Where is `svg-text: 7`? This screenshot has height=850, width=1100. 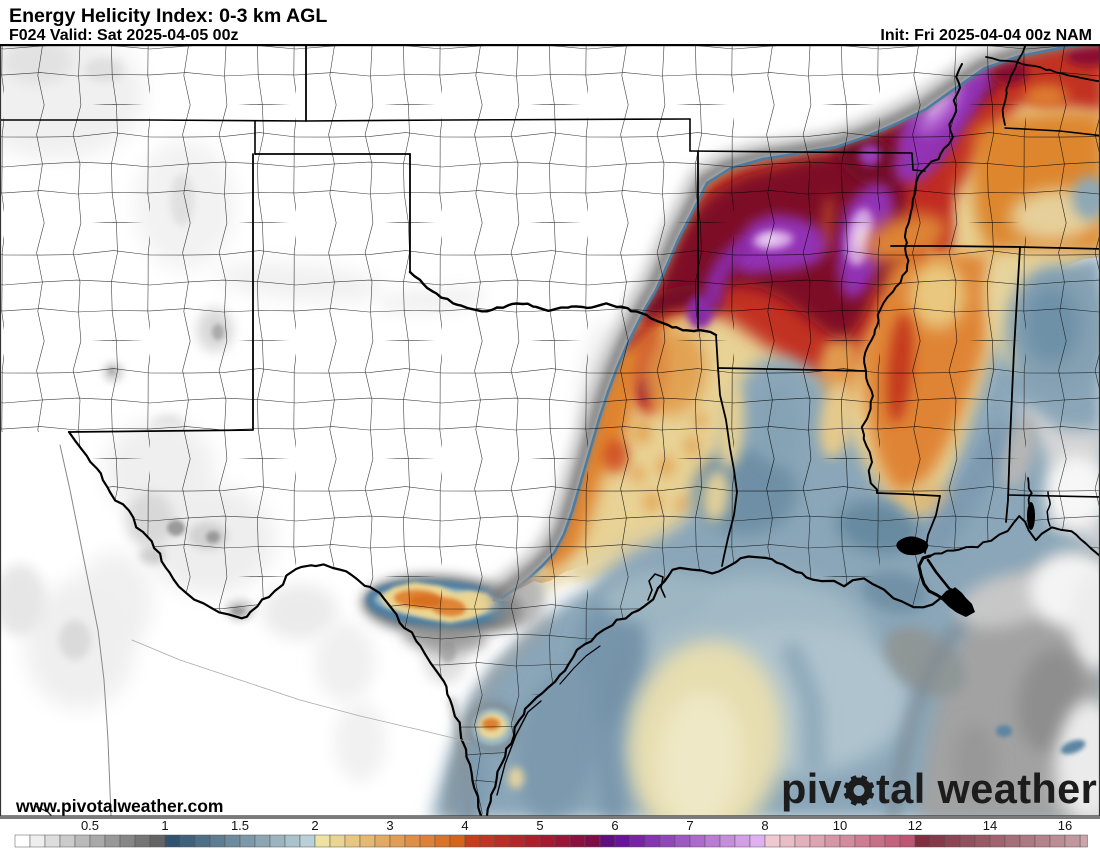
svg-text: 7 is located at coordinates (689, 825).